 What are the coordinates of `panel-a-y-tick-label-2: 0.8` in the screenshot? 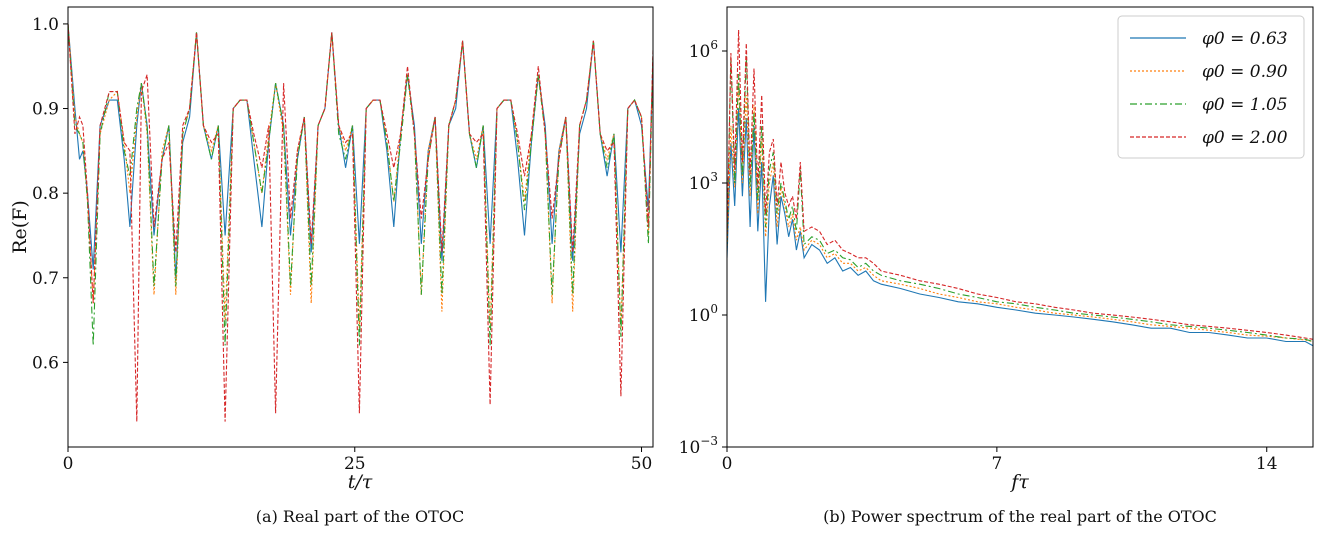 It's located at (45, 194).